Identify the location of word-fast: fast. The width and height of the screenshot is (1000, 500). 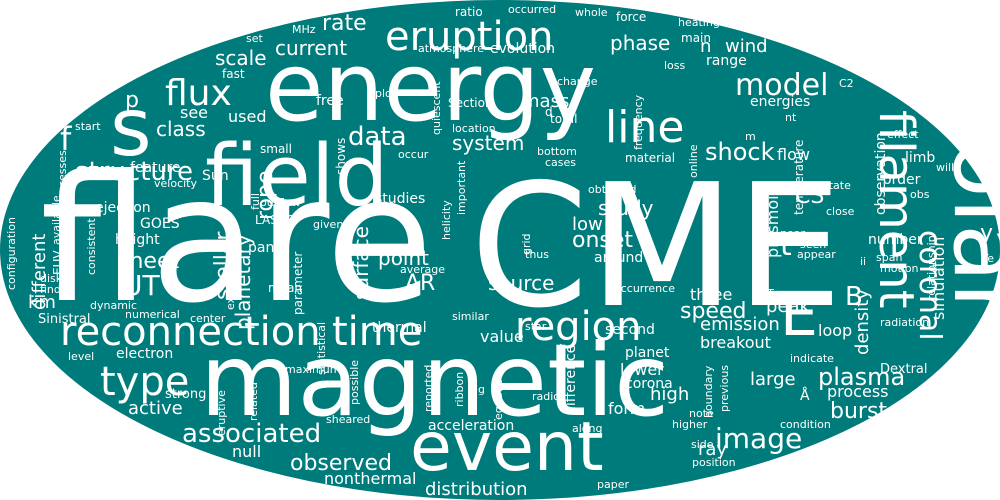
(233, 74).